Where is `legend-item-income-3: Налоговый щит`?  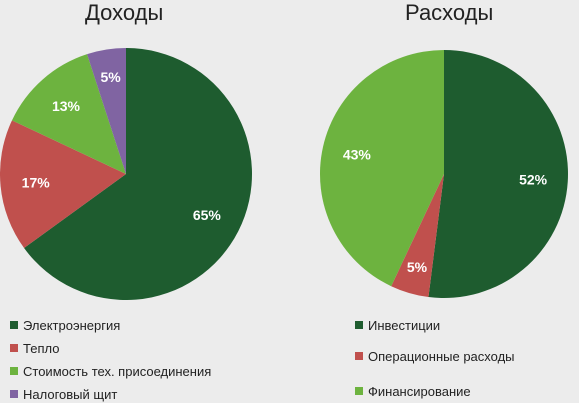
legend-item-income-3: Налоговый щит is located at coordinates (63, 394).